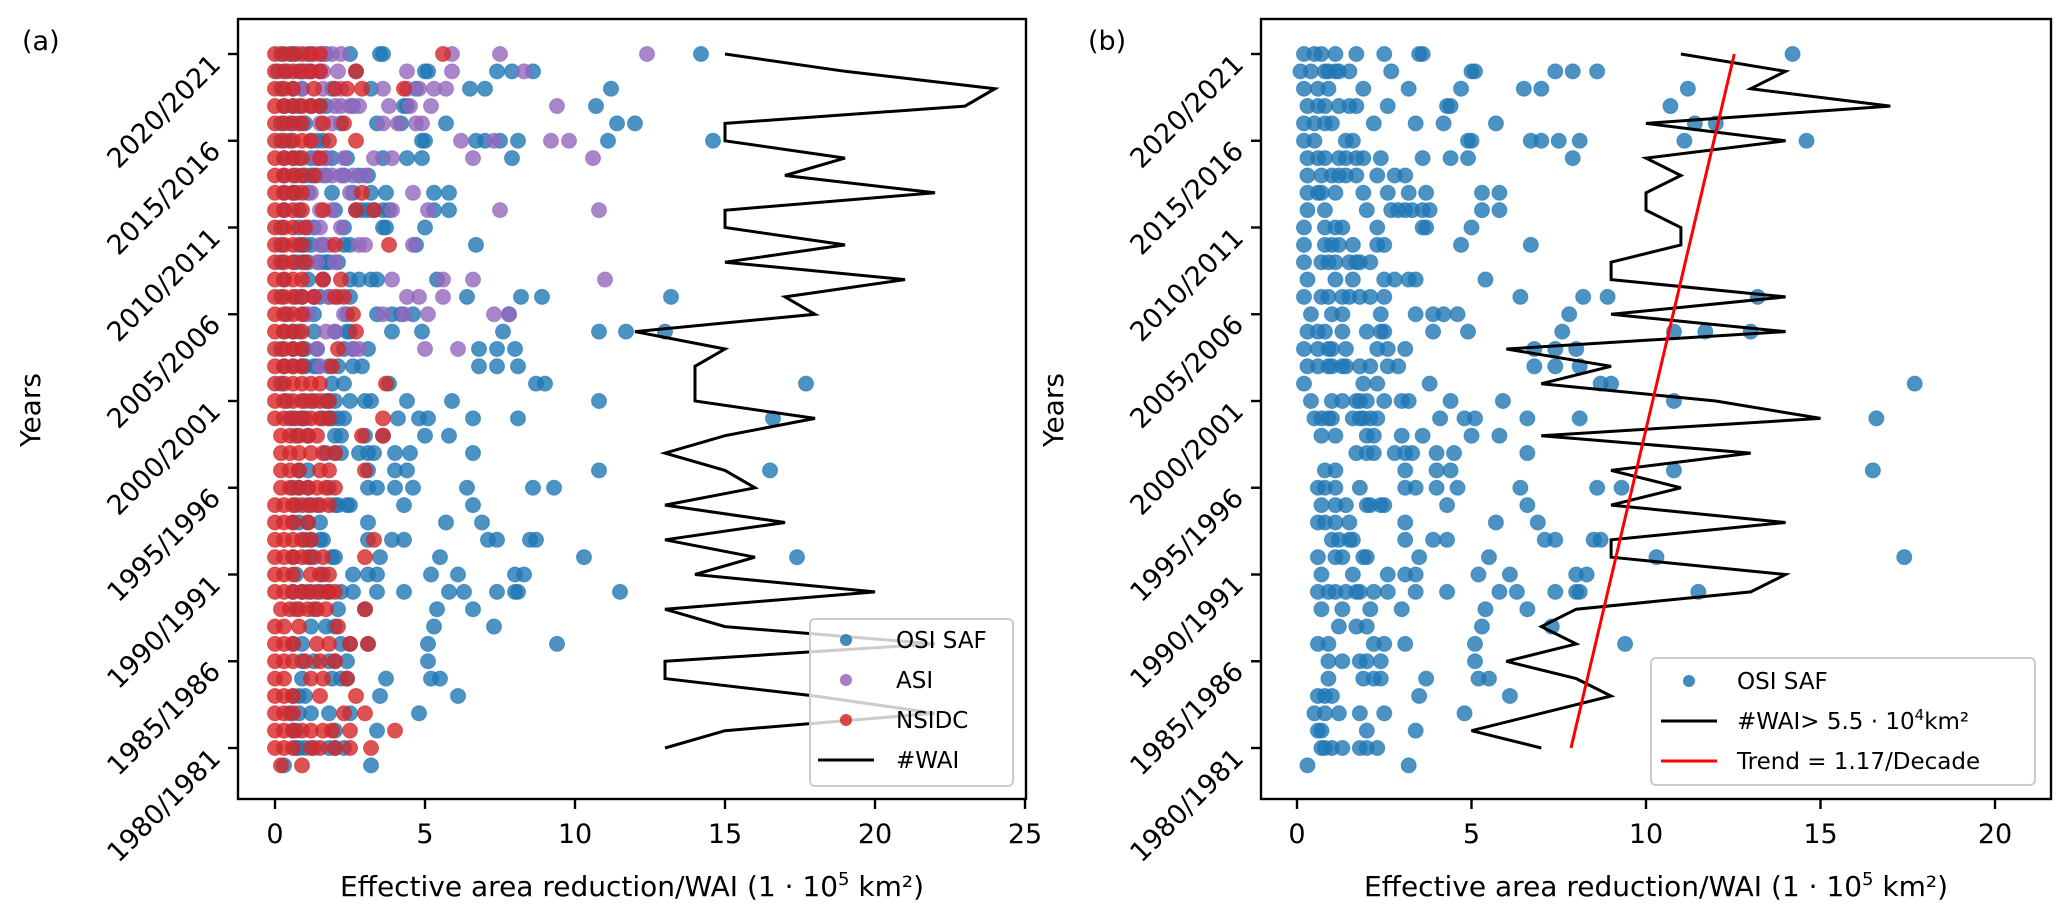 The width and height of the screenshot is (2067, 921). What do you see at coordinates (1755, 682) in the screenshot?
I see `legend-entry-osisaf: OSI SAF` at bounding box center [1755, 682].